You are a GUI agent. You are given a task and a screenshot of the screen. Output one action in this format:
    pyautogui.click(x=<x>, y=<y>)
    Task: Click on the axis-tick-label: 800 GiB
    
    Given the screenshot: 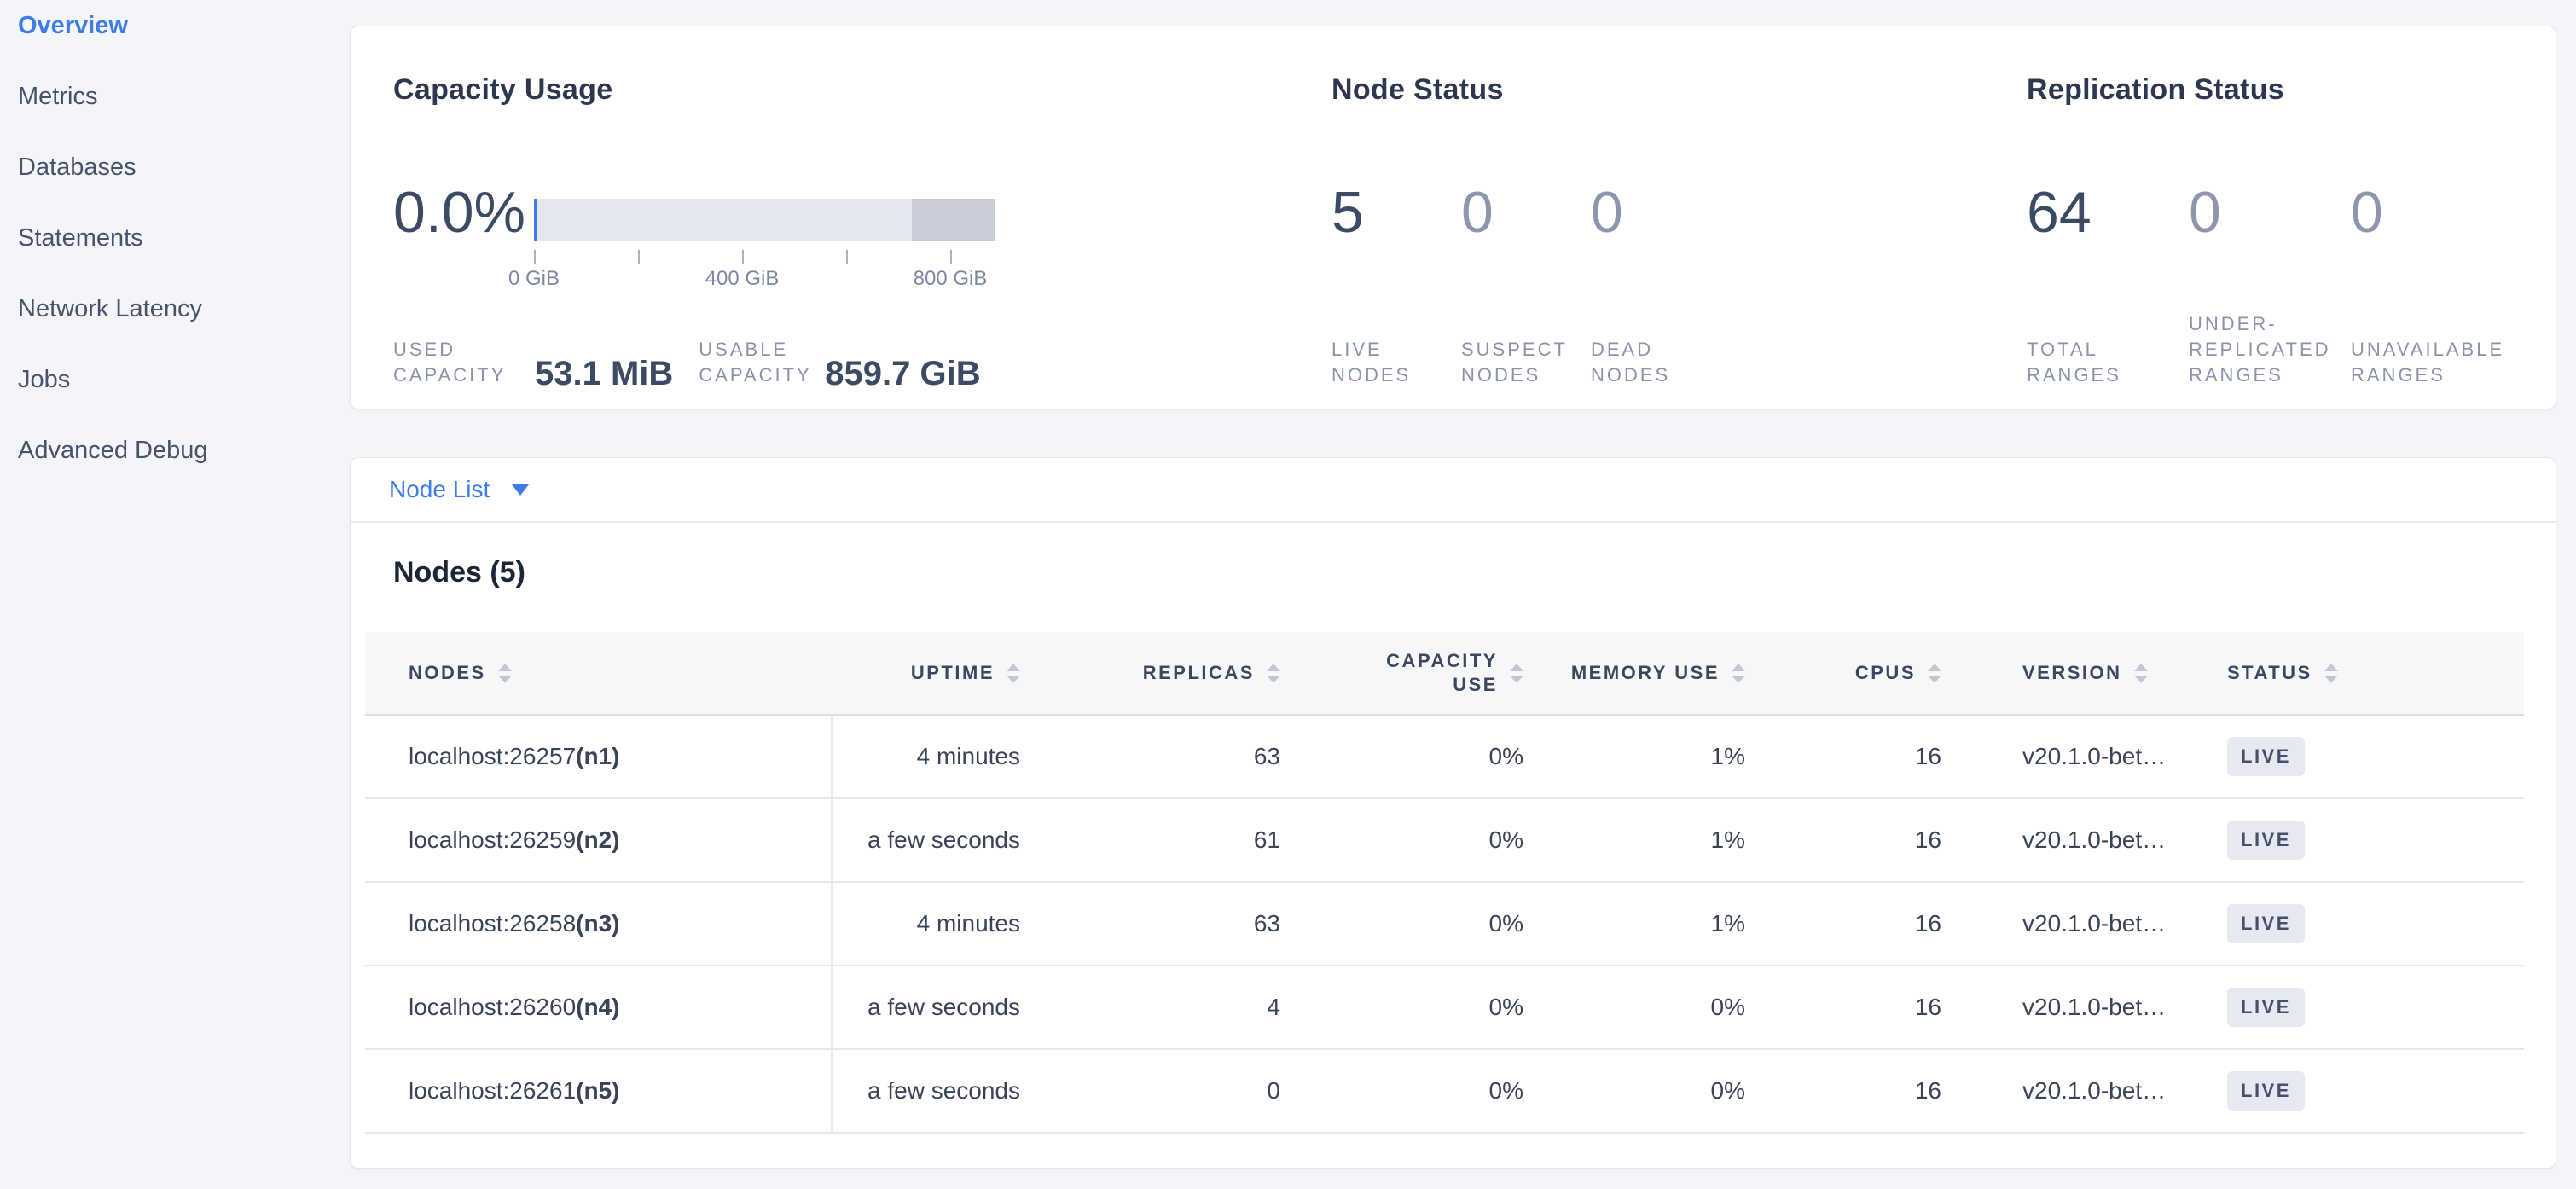 What is the action you would take?
    pyautogui.click(x=950, y=278)
    